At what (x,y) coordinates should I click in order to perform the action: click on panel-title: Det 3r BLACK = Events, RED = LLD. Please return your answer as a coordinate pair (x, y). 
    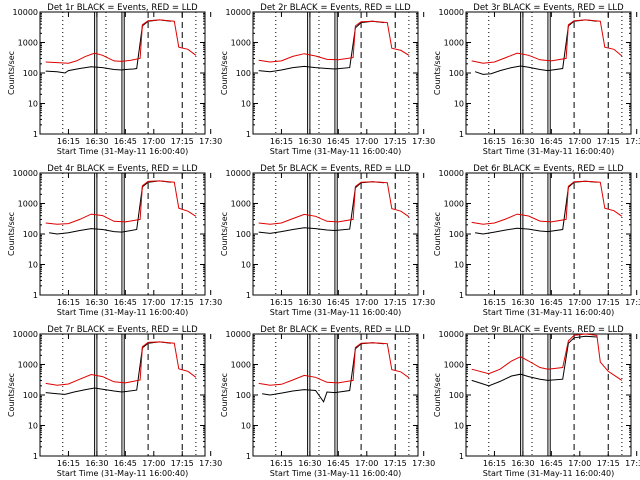
    Looking at the image, I should click on (548, 8).